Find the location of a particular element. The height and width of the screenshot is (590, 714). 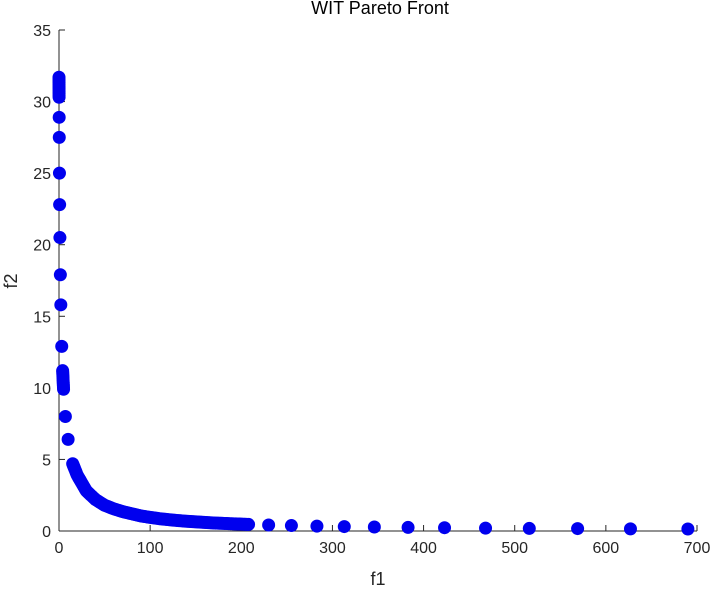

x-tick-label: 700 is located at coordinates (697, 548).